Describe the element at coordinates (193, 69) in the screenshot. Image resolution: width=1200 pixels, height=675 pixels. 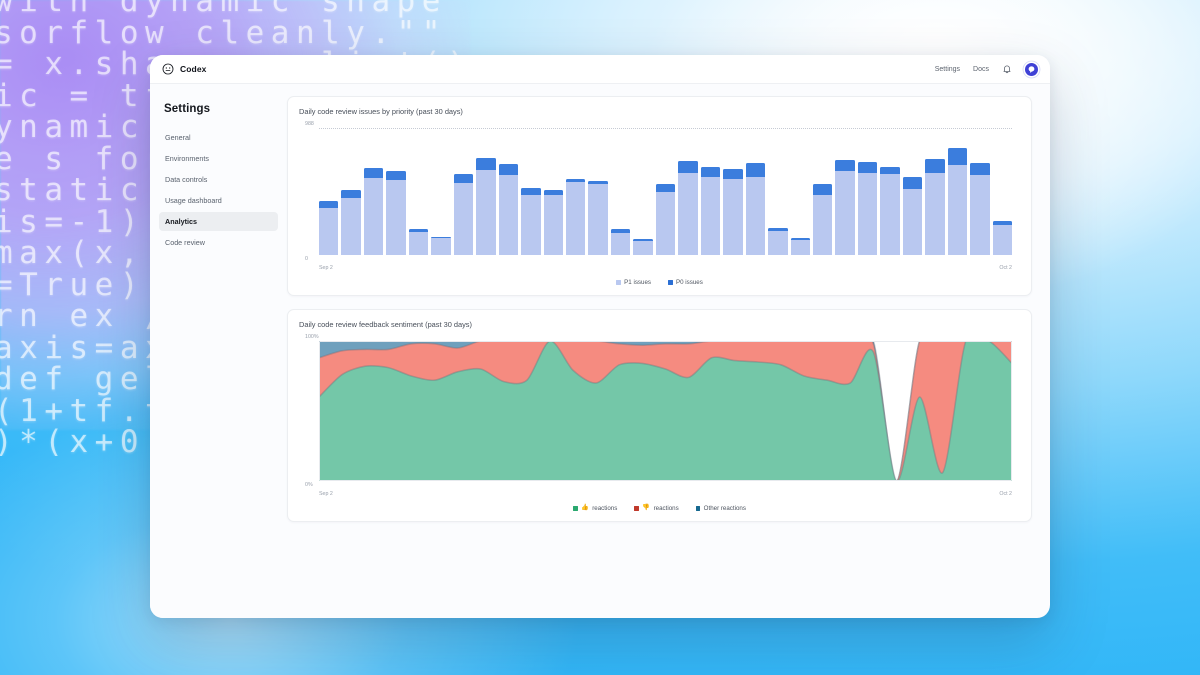
I see `brand-name: Codex` at that location.